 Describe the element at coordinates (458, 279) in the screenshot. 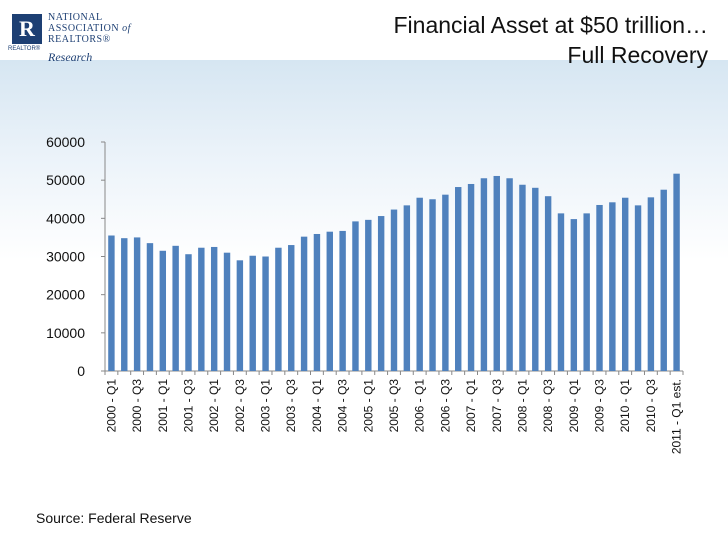

I see `bar-2006-q4` at that location.